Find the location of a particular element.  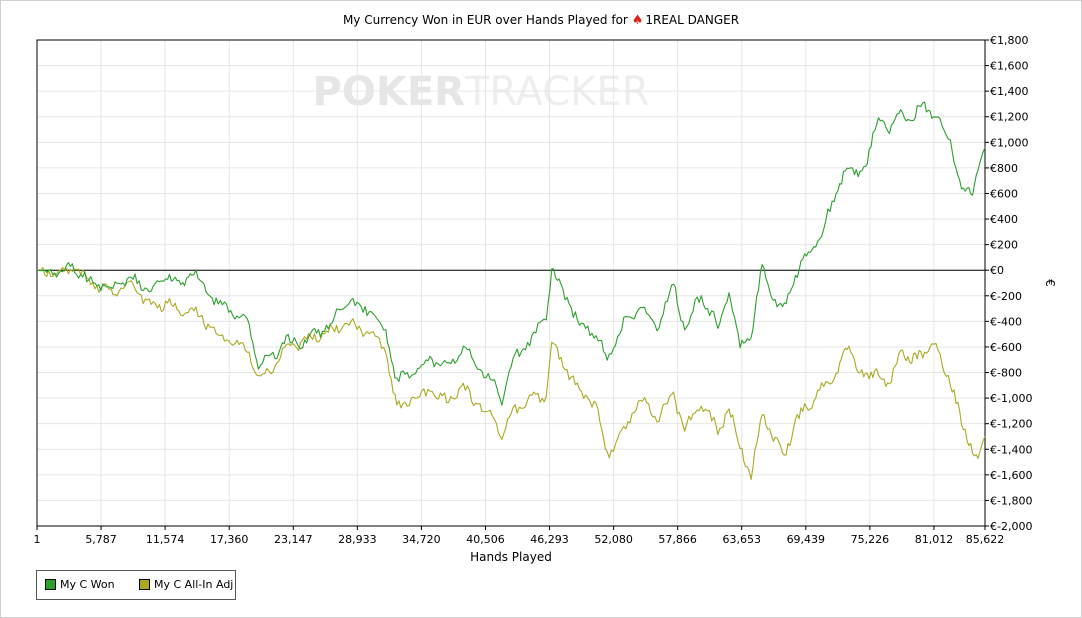

y-tick-label: €-1,800 is located at coordinates (1011, 500).